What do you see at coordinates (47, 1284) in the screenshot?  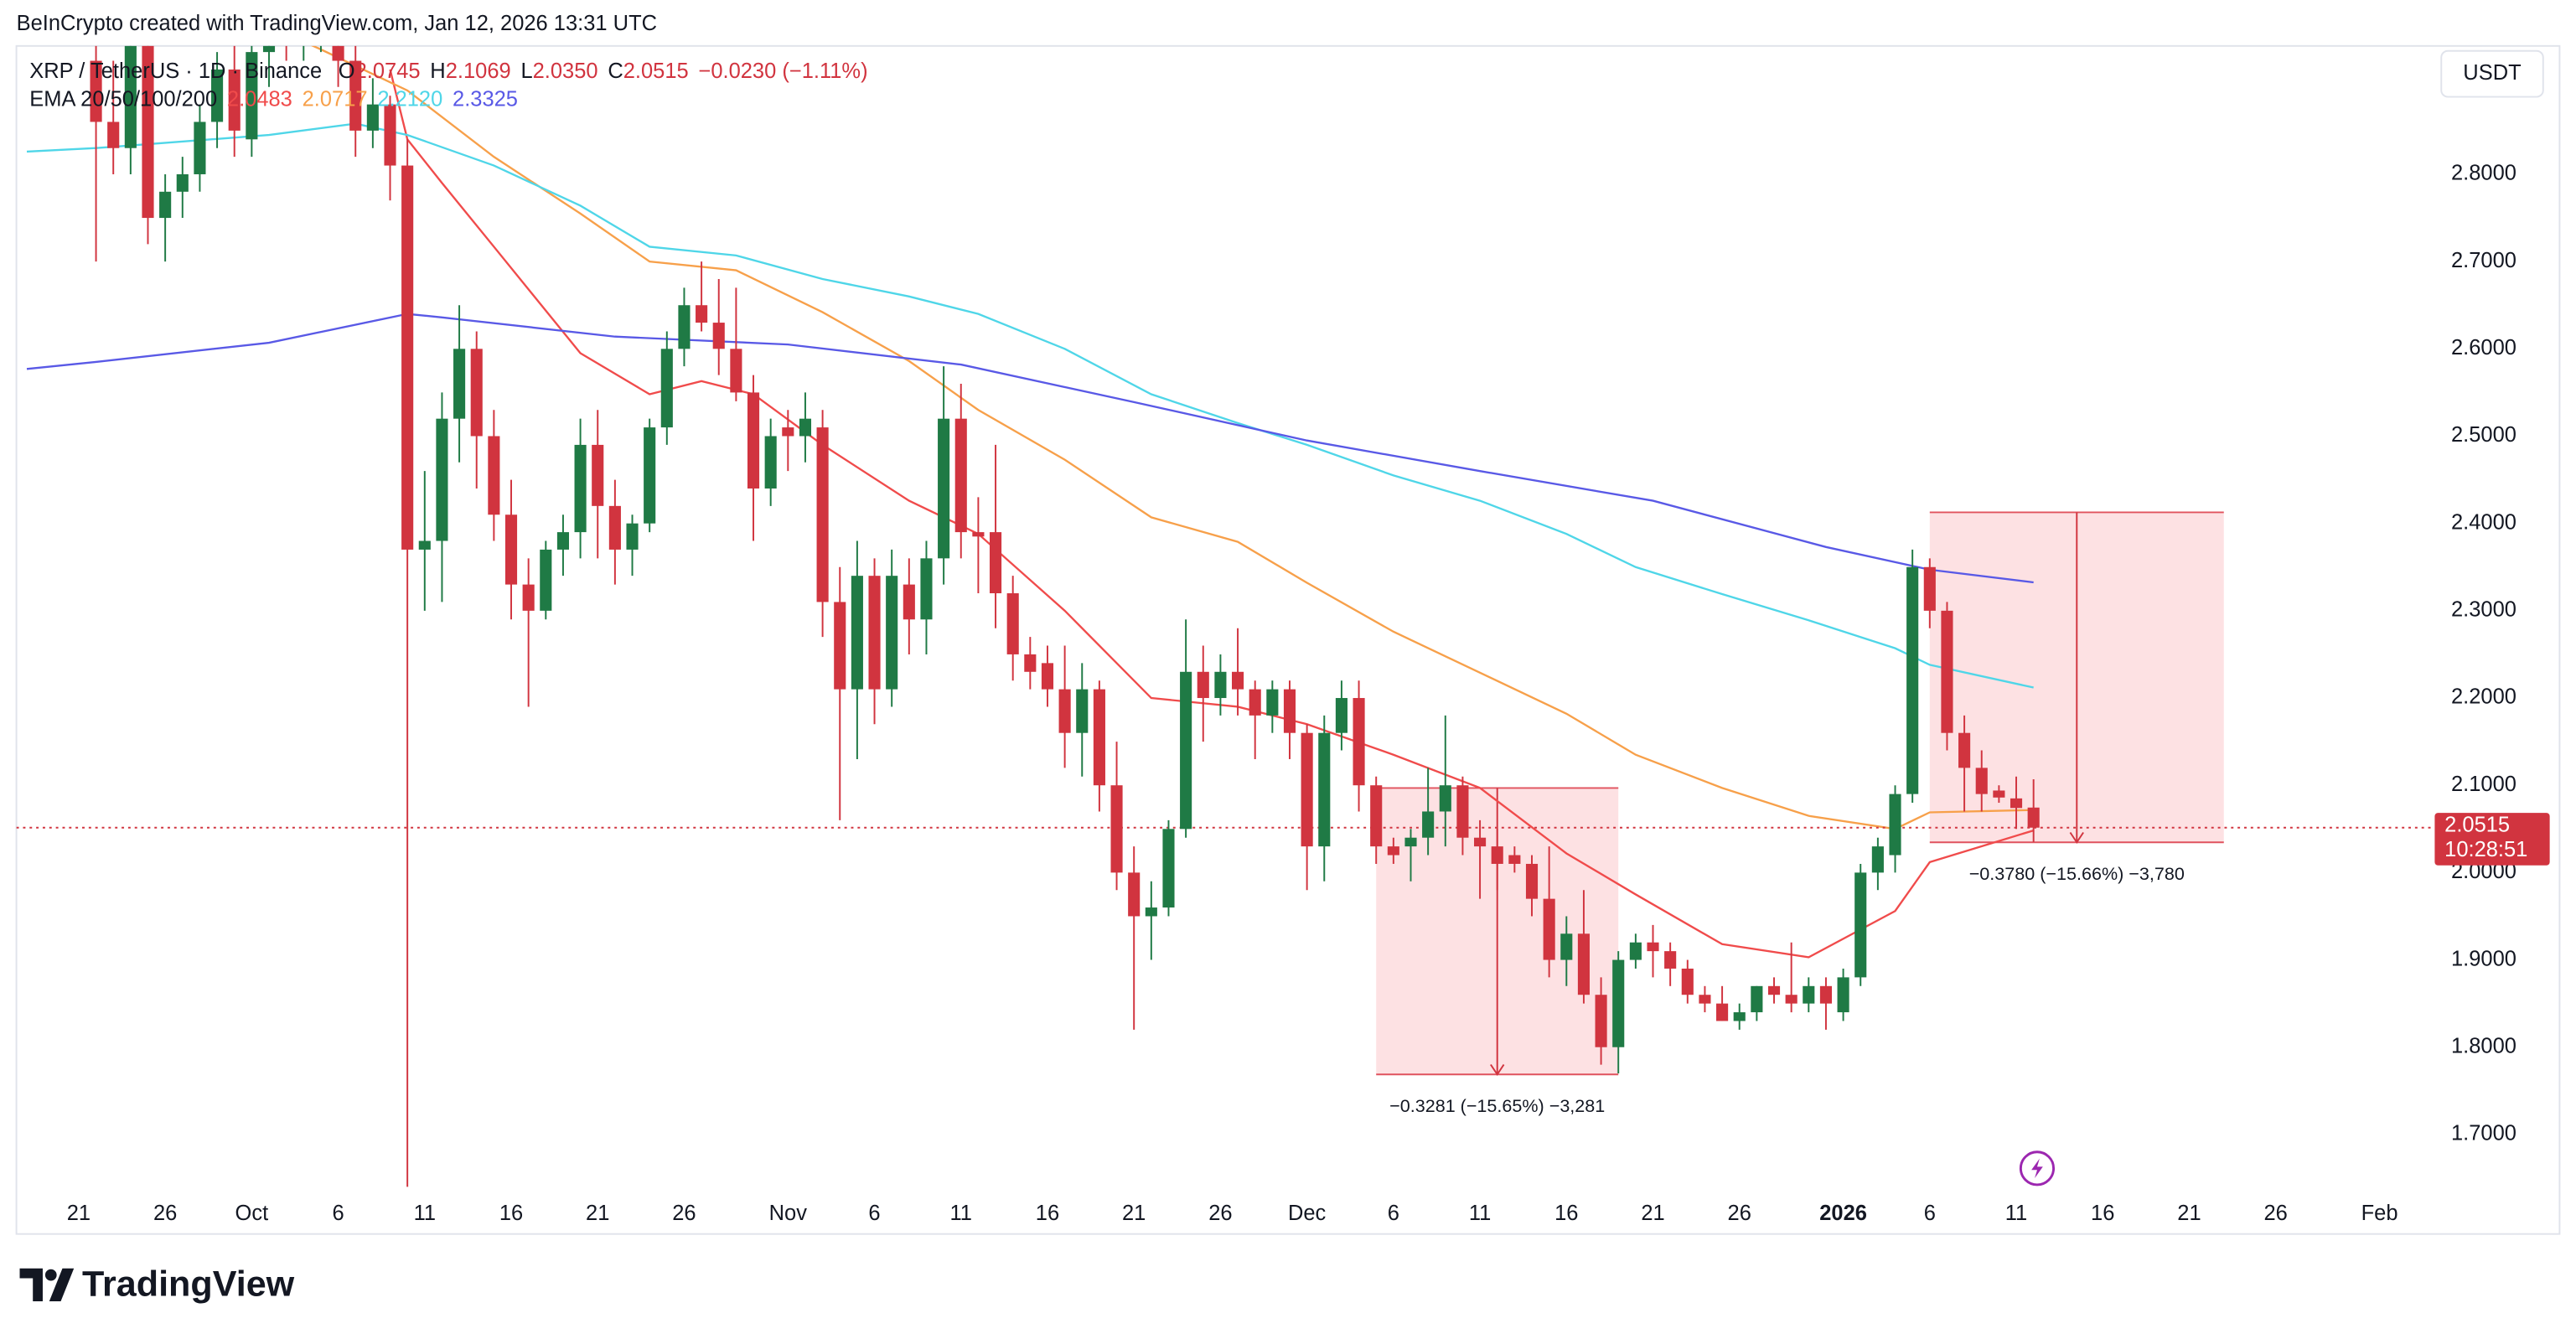 I see `brand-logo` at bounding box center [47, 1284].